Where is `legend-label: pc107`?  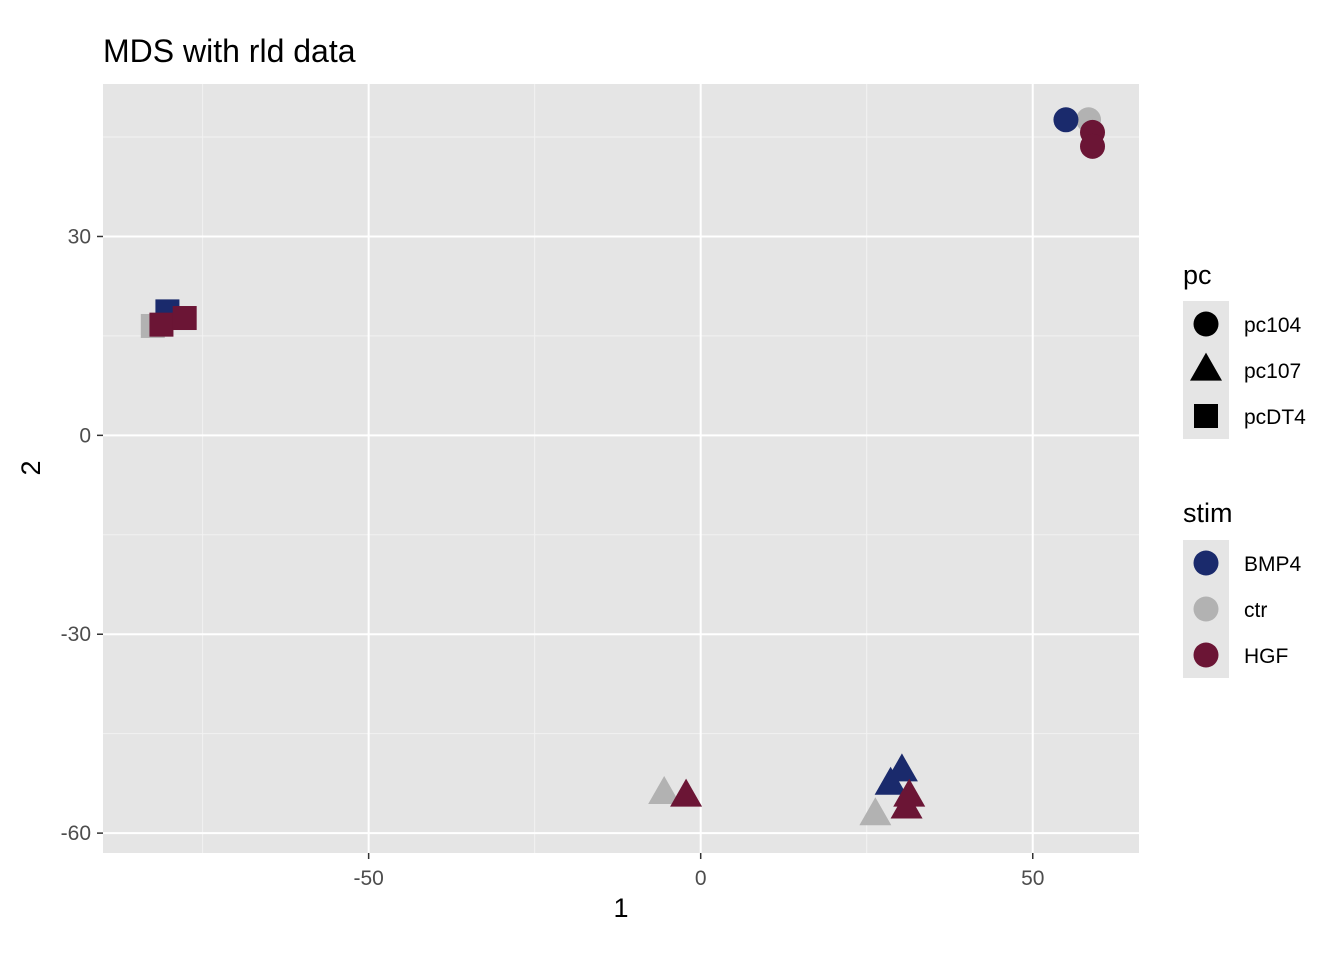
legend-label: pc107 is located at coordinates (1272, 371).